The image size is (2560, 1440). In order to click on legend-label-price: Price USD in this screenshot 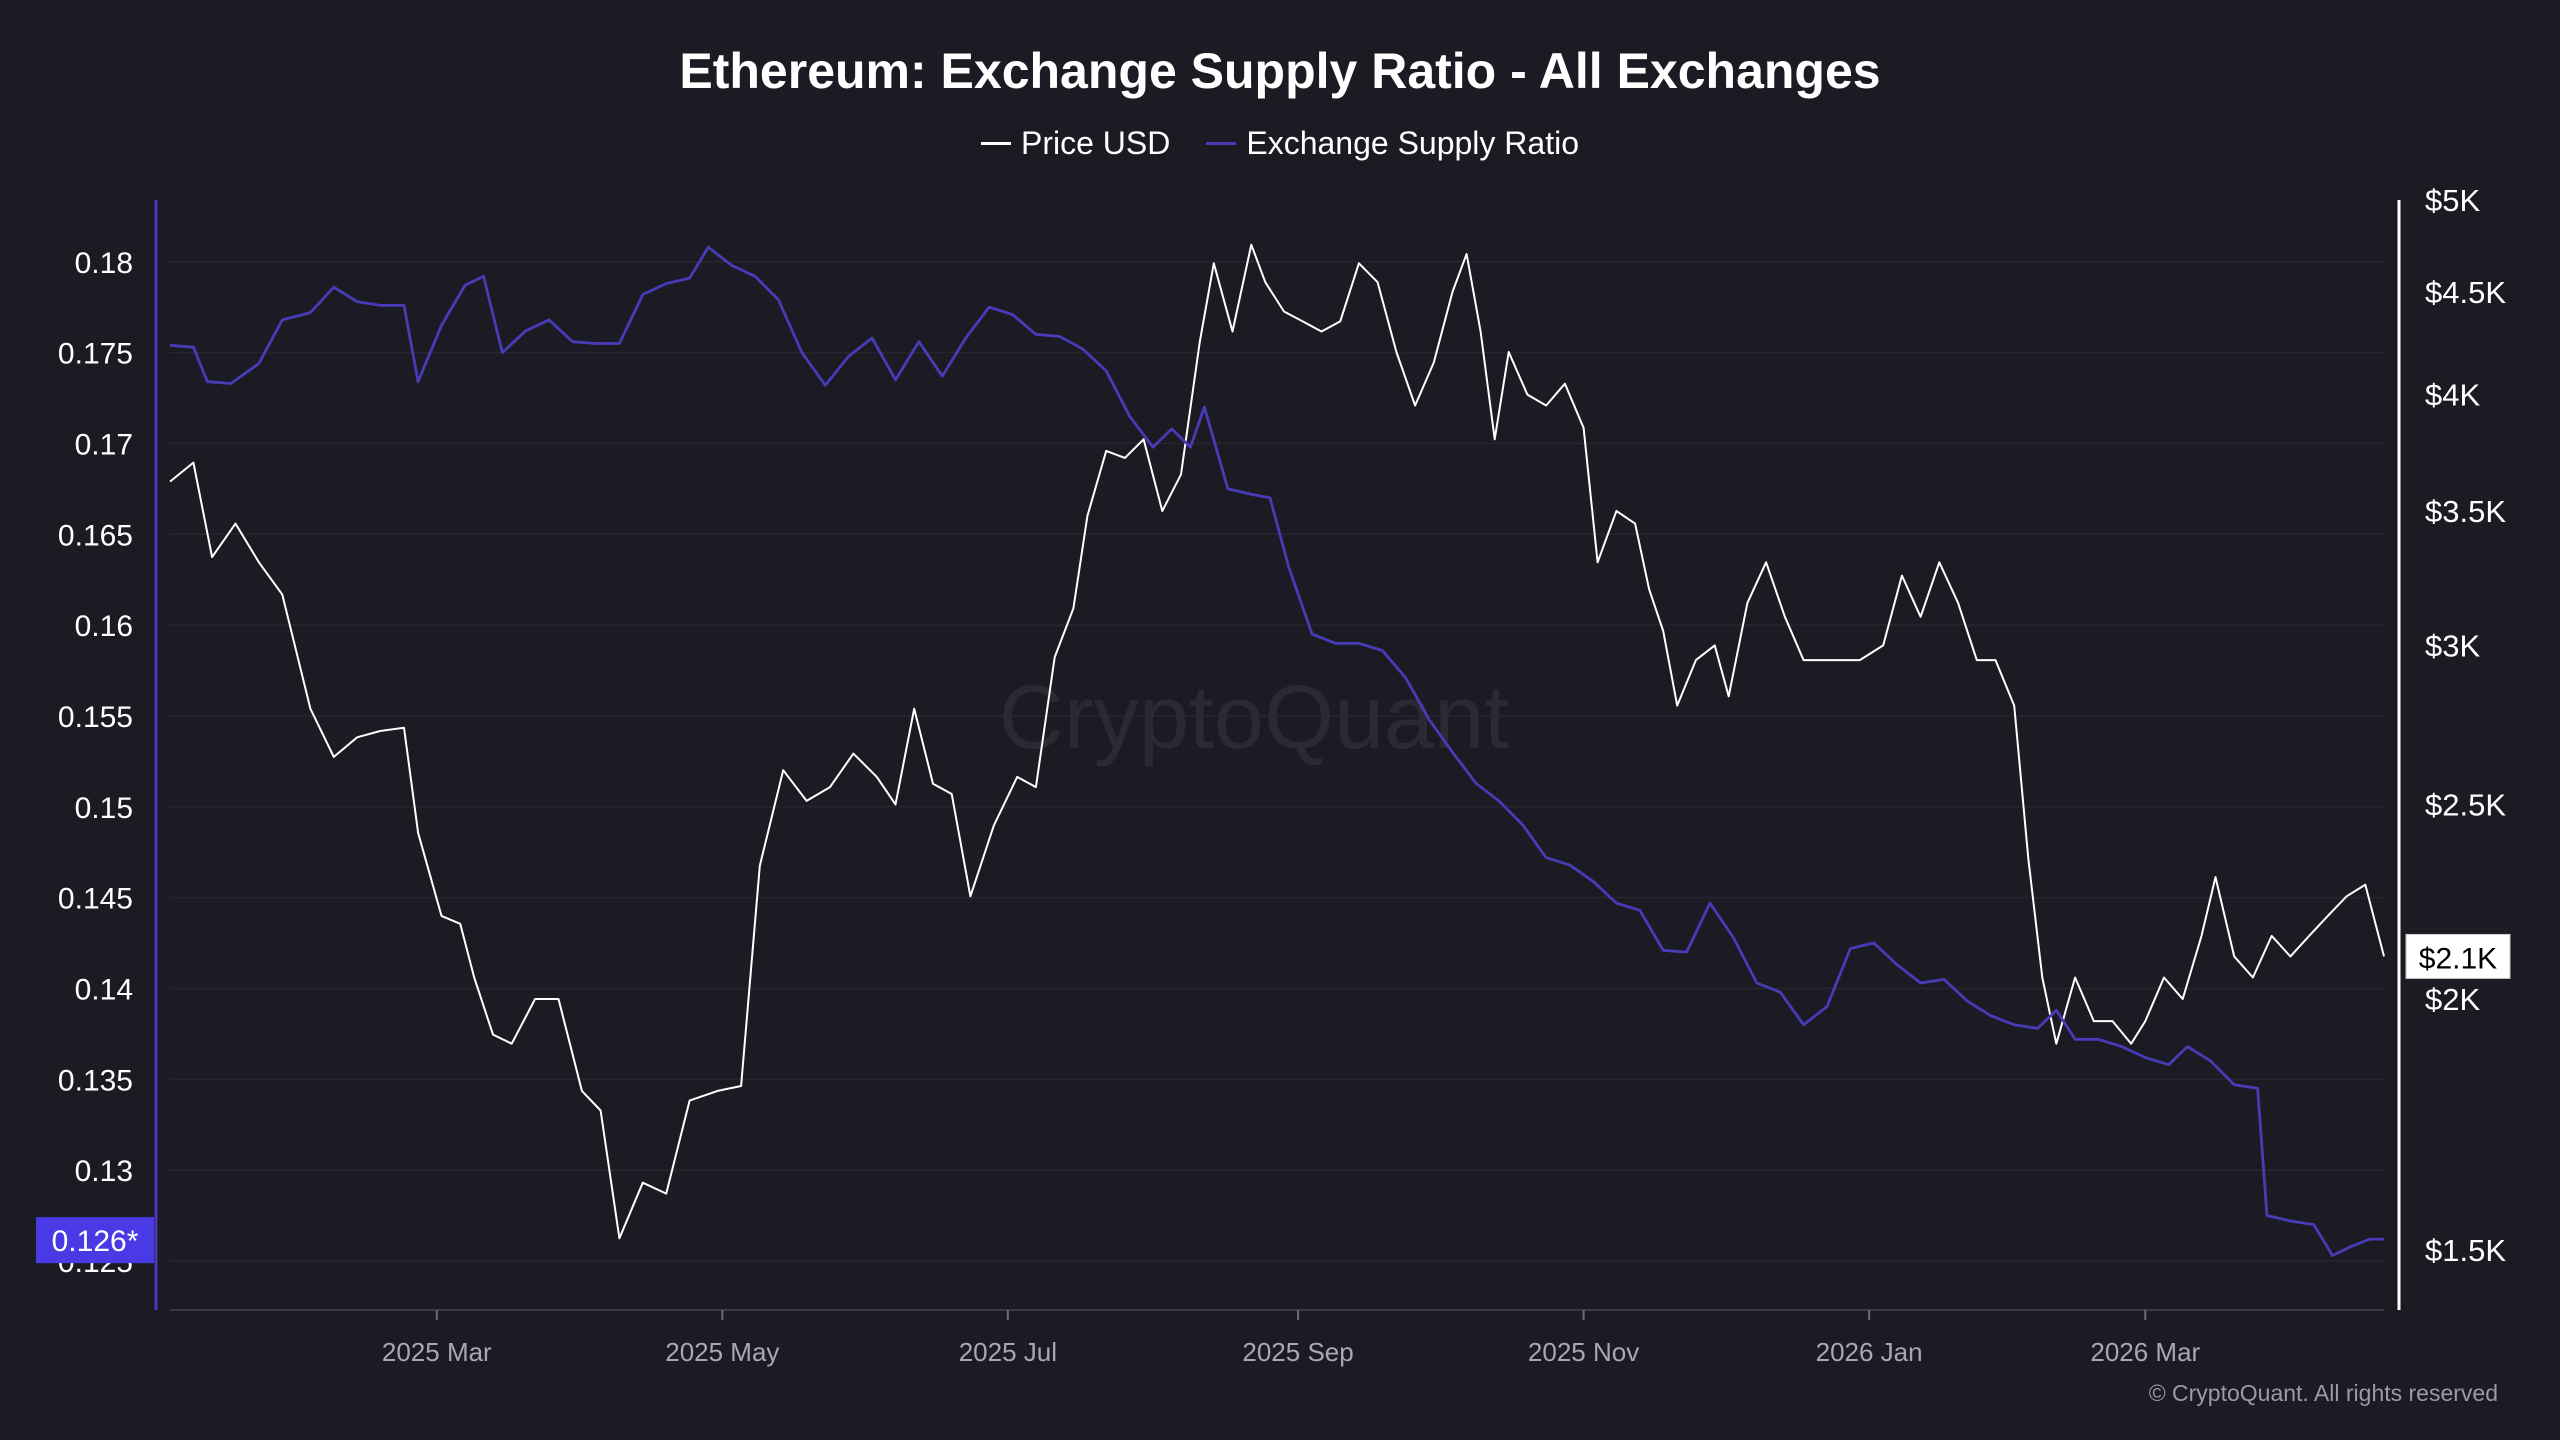, I will do `click(1095, 143)`.